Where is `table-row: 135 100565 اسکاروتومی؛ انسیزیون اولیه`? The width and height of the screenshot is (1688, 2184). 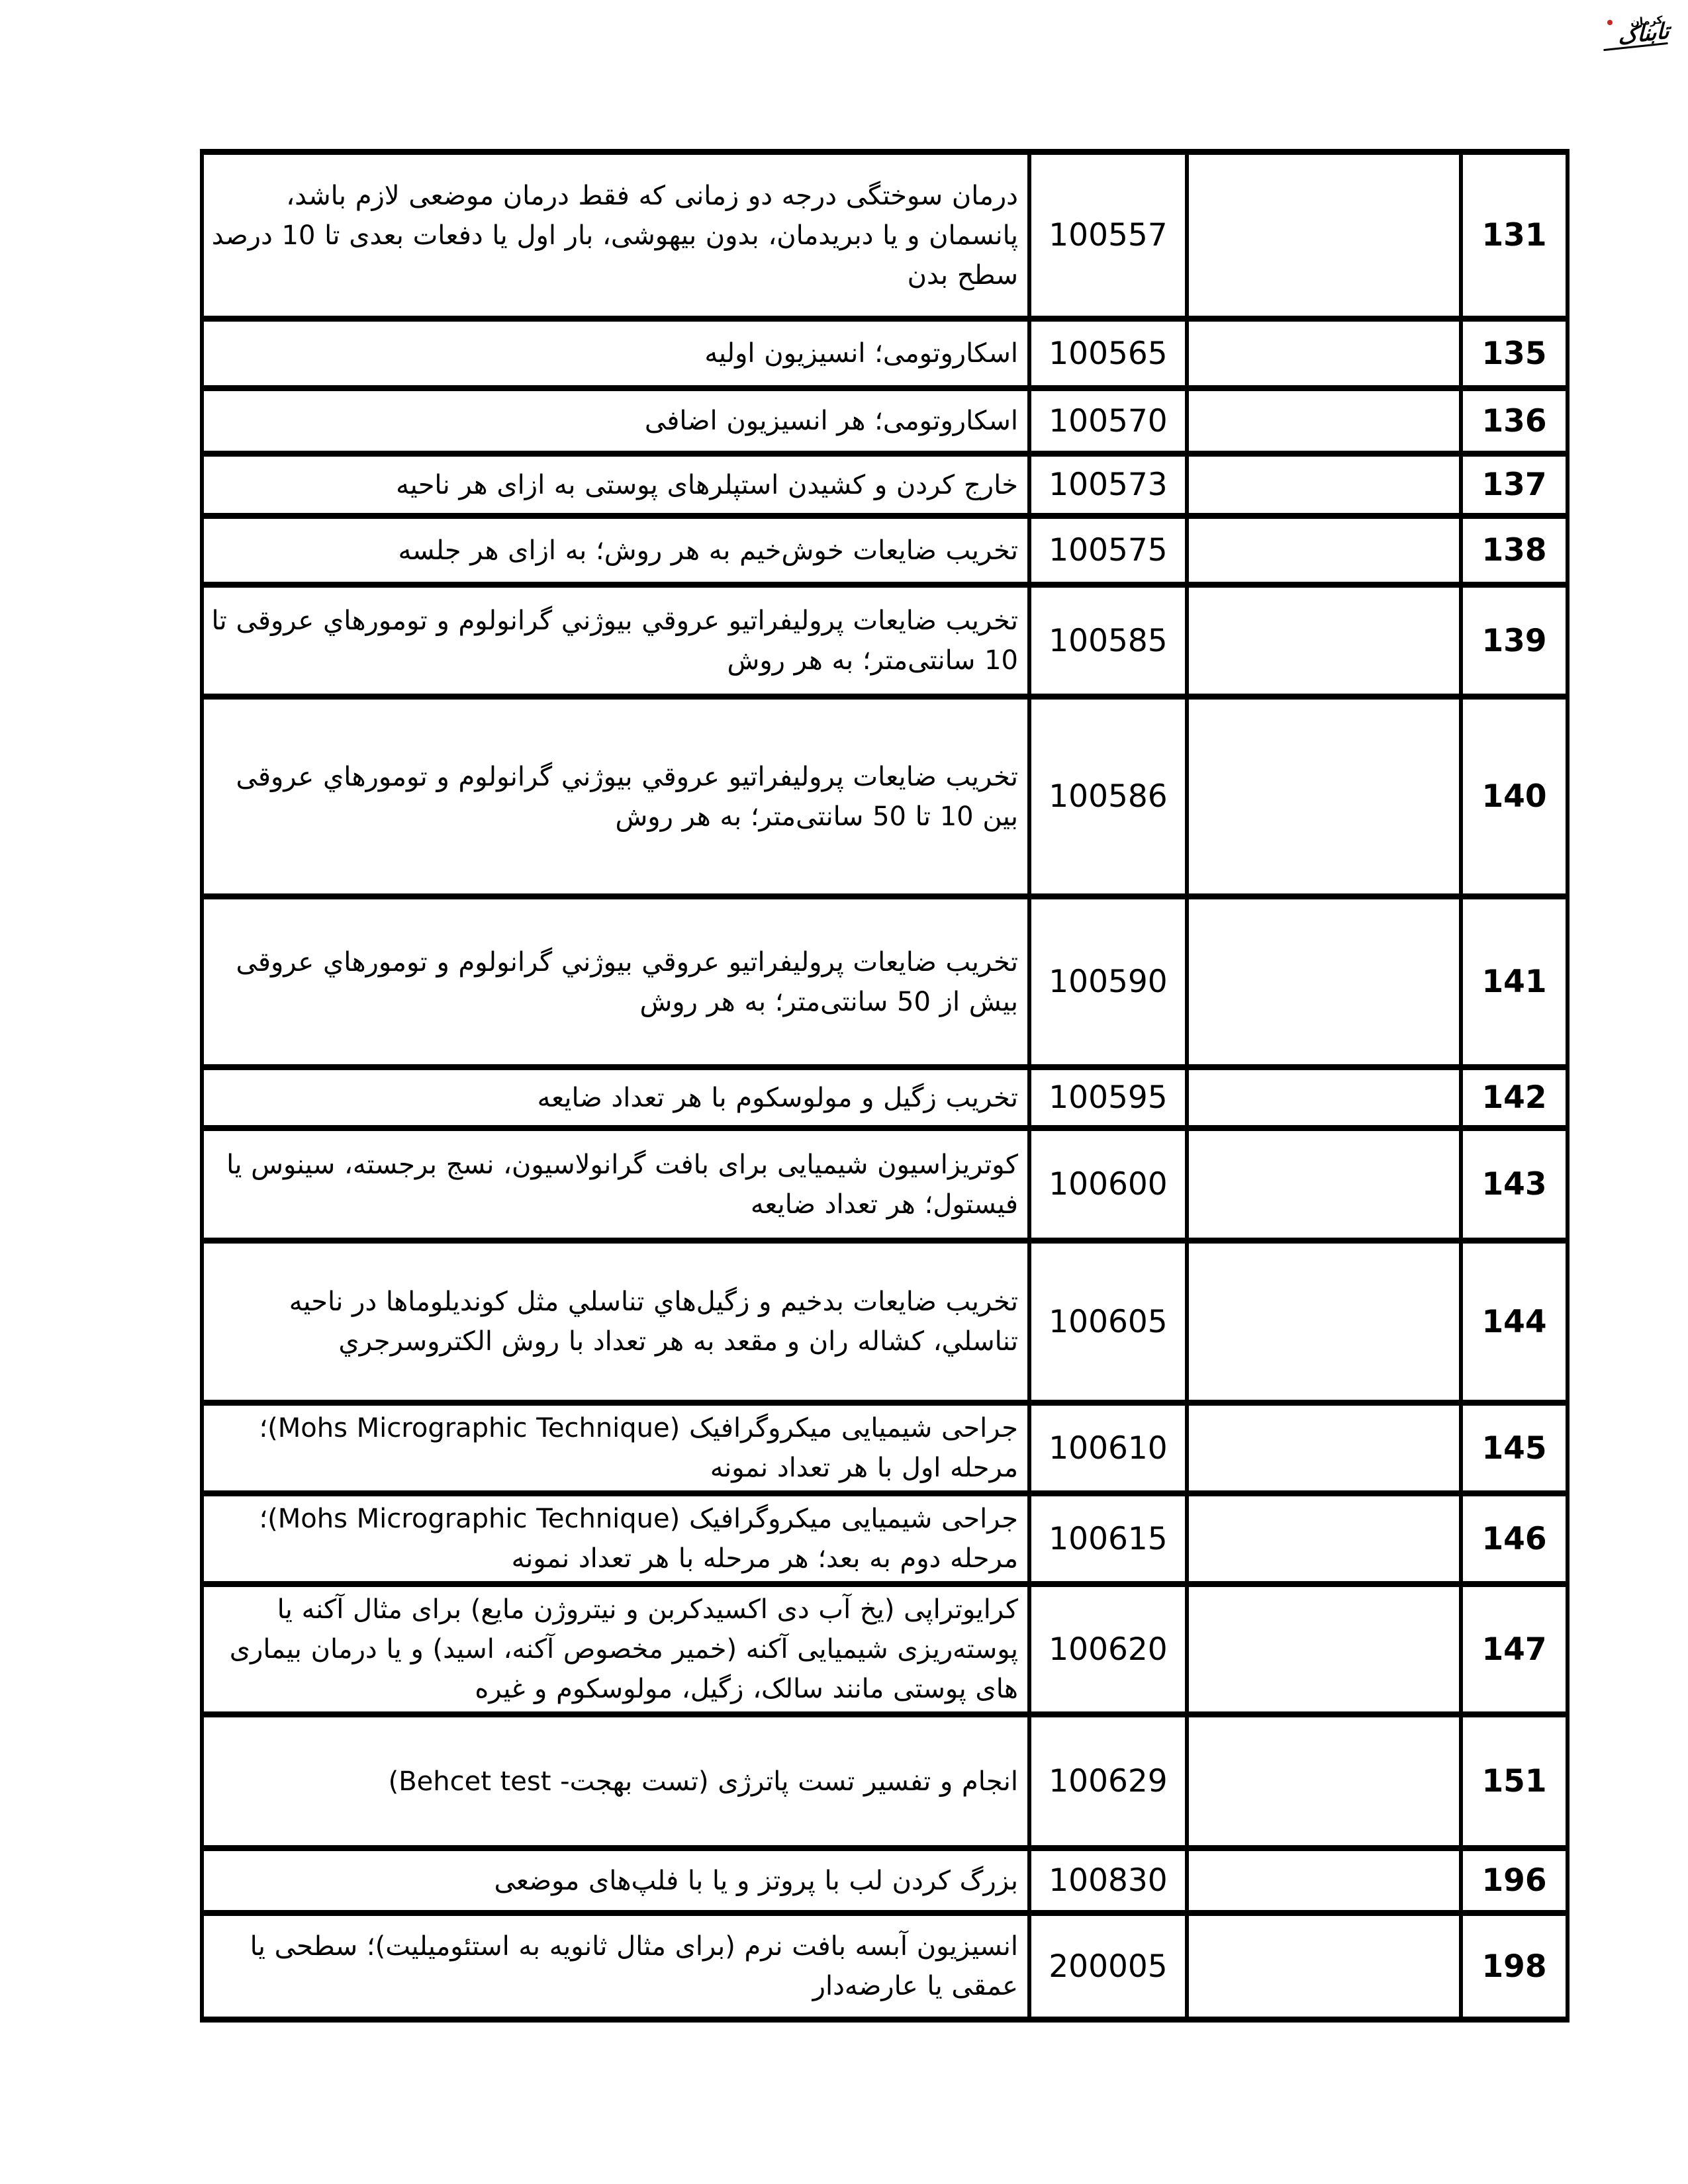
table-row: 135 100565 اسکاروتومی؛ انسیزیون اولیه is located at coordinates (885, 353).